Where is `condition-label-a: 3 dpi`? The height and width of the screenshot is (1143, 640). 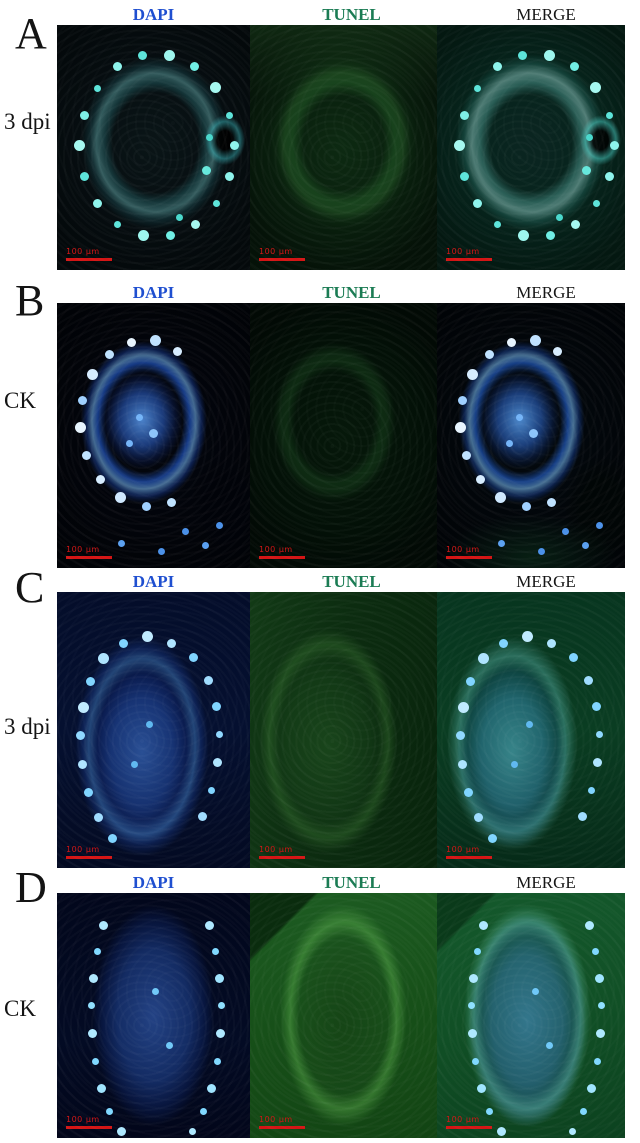 condition-label-a: 3 dpi is located at coordinates (27, 121).